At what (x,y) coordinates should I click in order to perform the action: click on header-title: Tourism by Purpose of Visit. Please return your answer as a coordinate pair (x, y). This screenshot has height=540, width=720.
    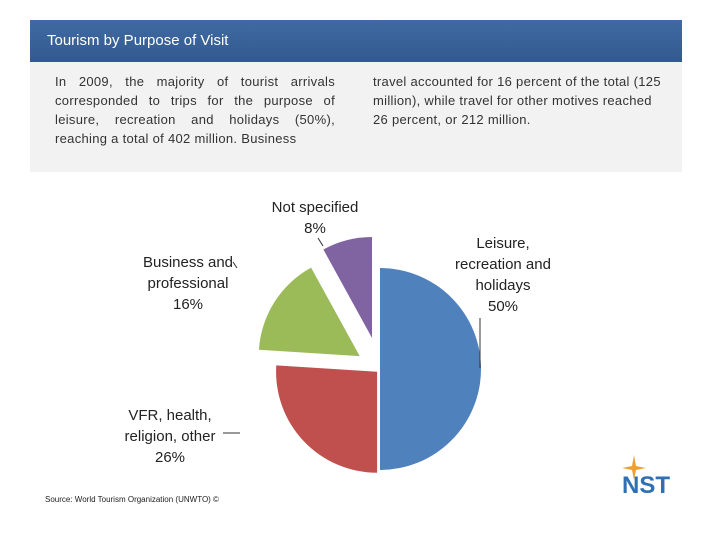
    Looking at the image, I should click on (356, 41).